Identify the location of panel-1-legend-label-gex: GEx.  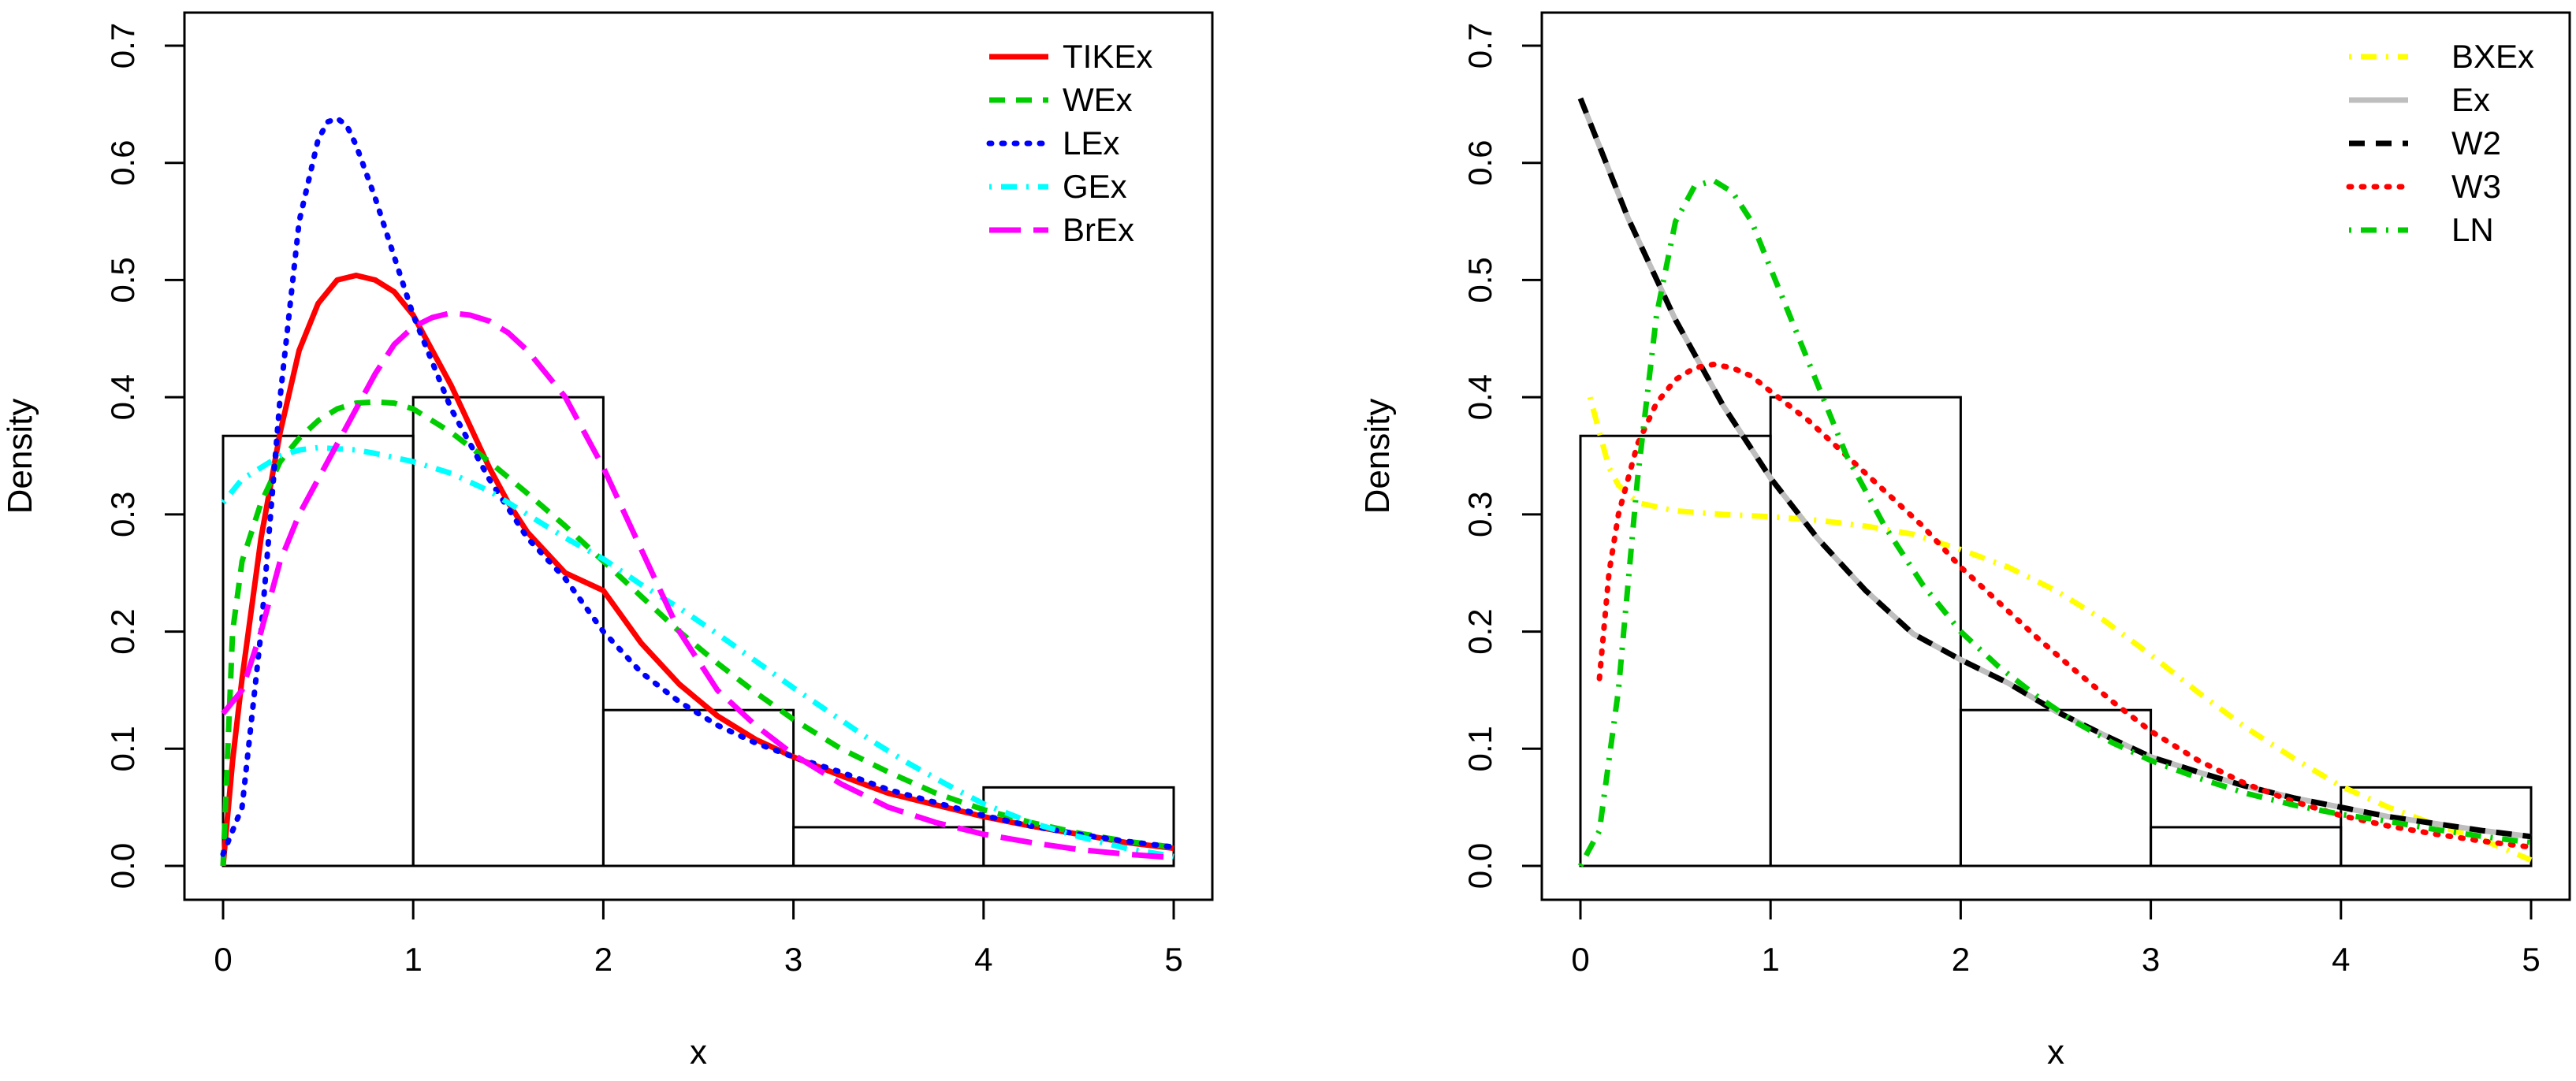
(1095, 186).